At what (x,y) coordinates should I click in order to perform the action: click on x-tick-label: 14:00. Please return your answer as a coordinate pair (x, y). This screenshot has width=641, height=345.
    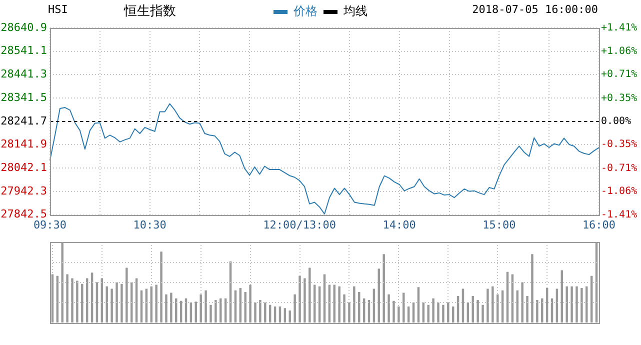
    Looking at the image, I should click on (399, 225).